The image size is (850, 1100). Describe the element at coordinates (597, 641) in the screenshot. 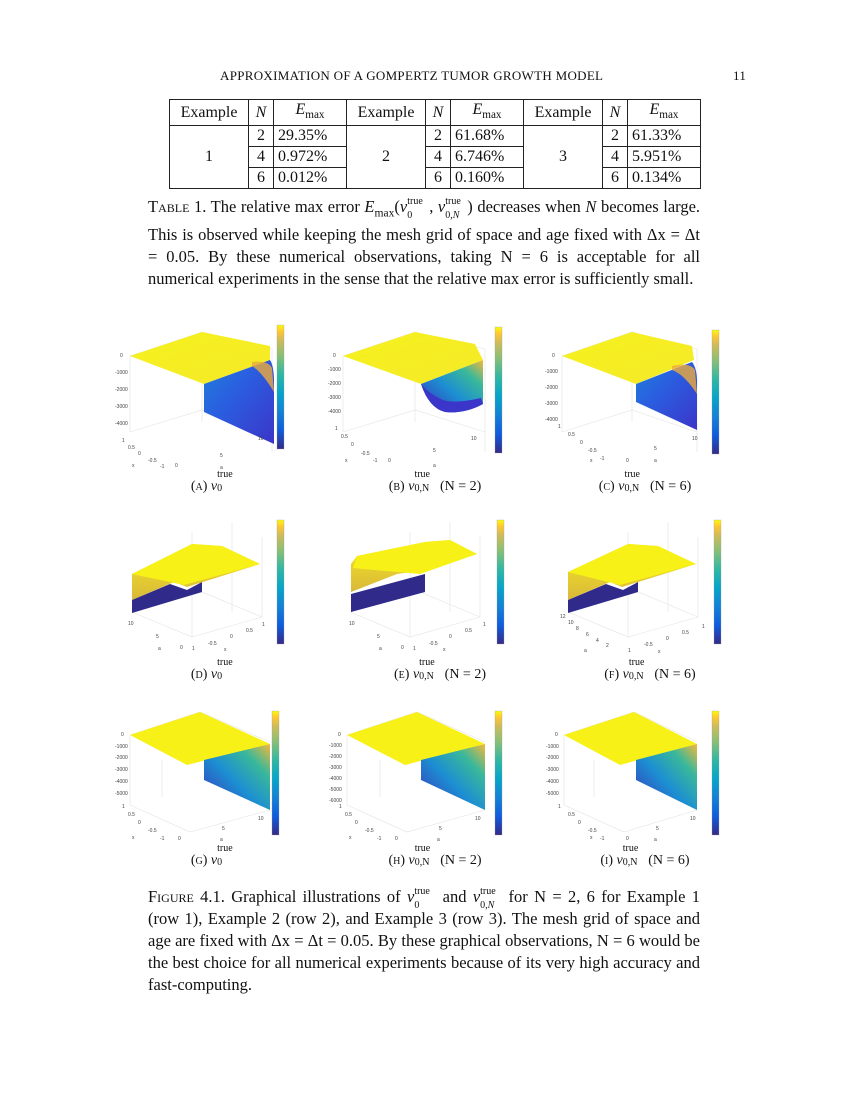

I see `svg-text: 4` at that location.